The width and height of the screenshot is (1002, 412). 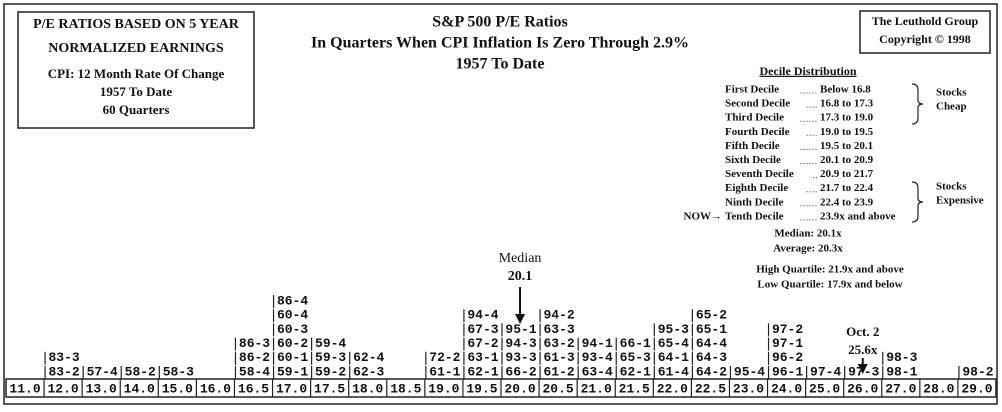 I want to click on axis-label: 18.5, so click(x=405, y=388).